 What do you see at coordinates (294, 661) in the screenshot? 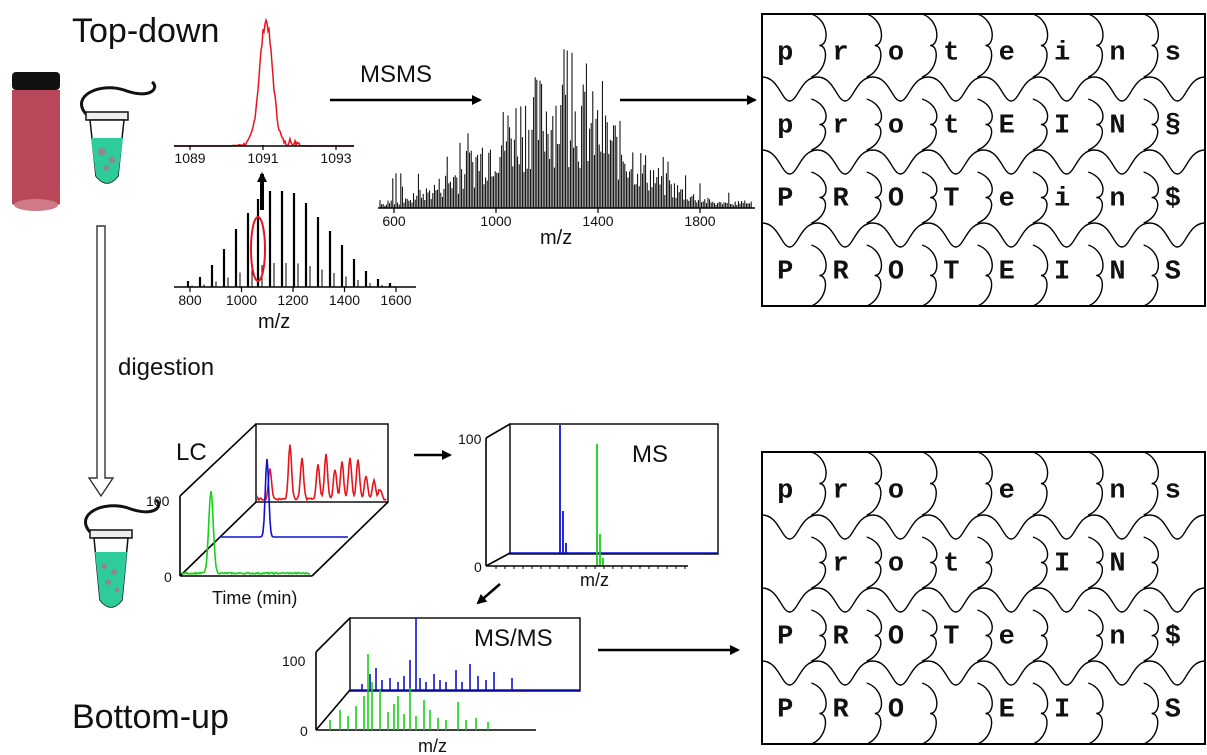
I see `msms-y-100: 100` at bounding box center [294, 661].